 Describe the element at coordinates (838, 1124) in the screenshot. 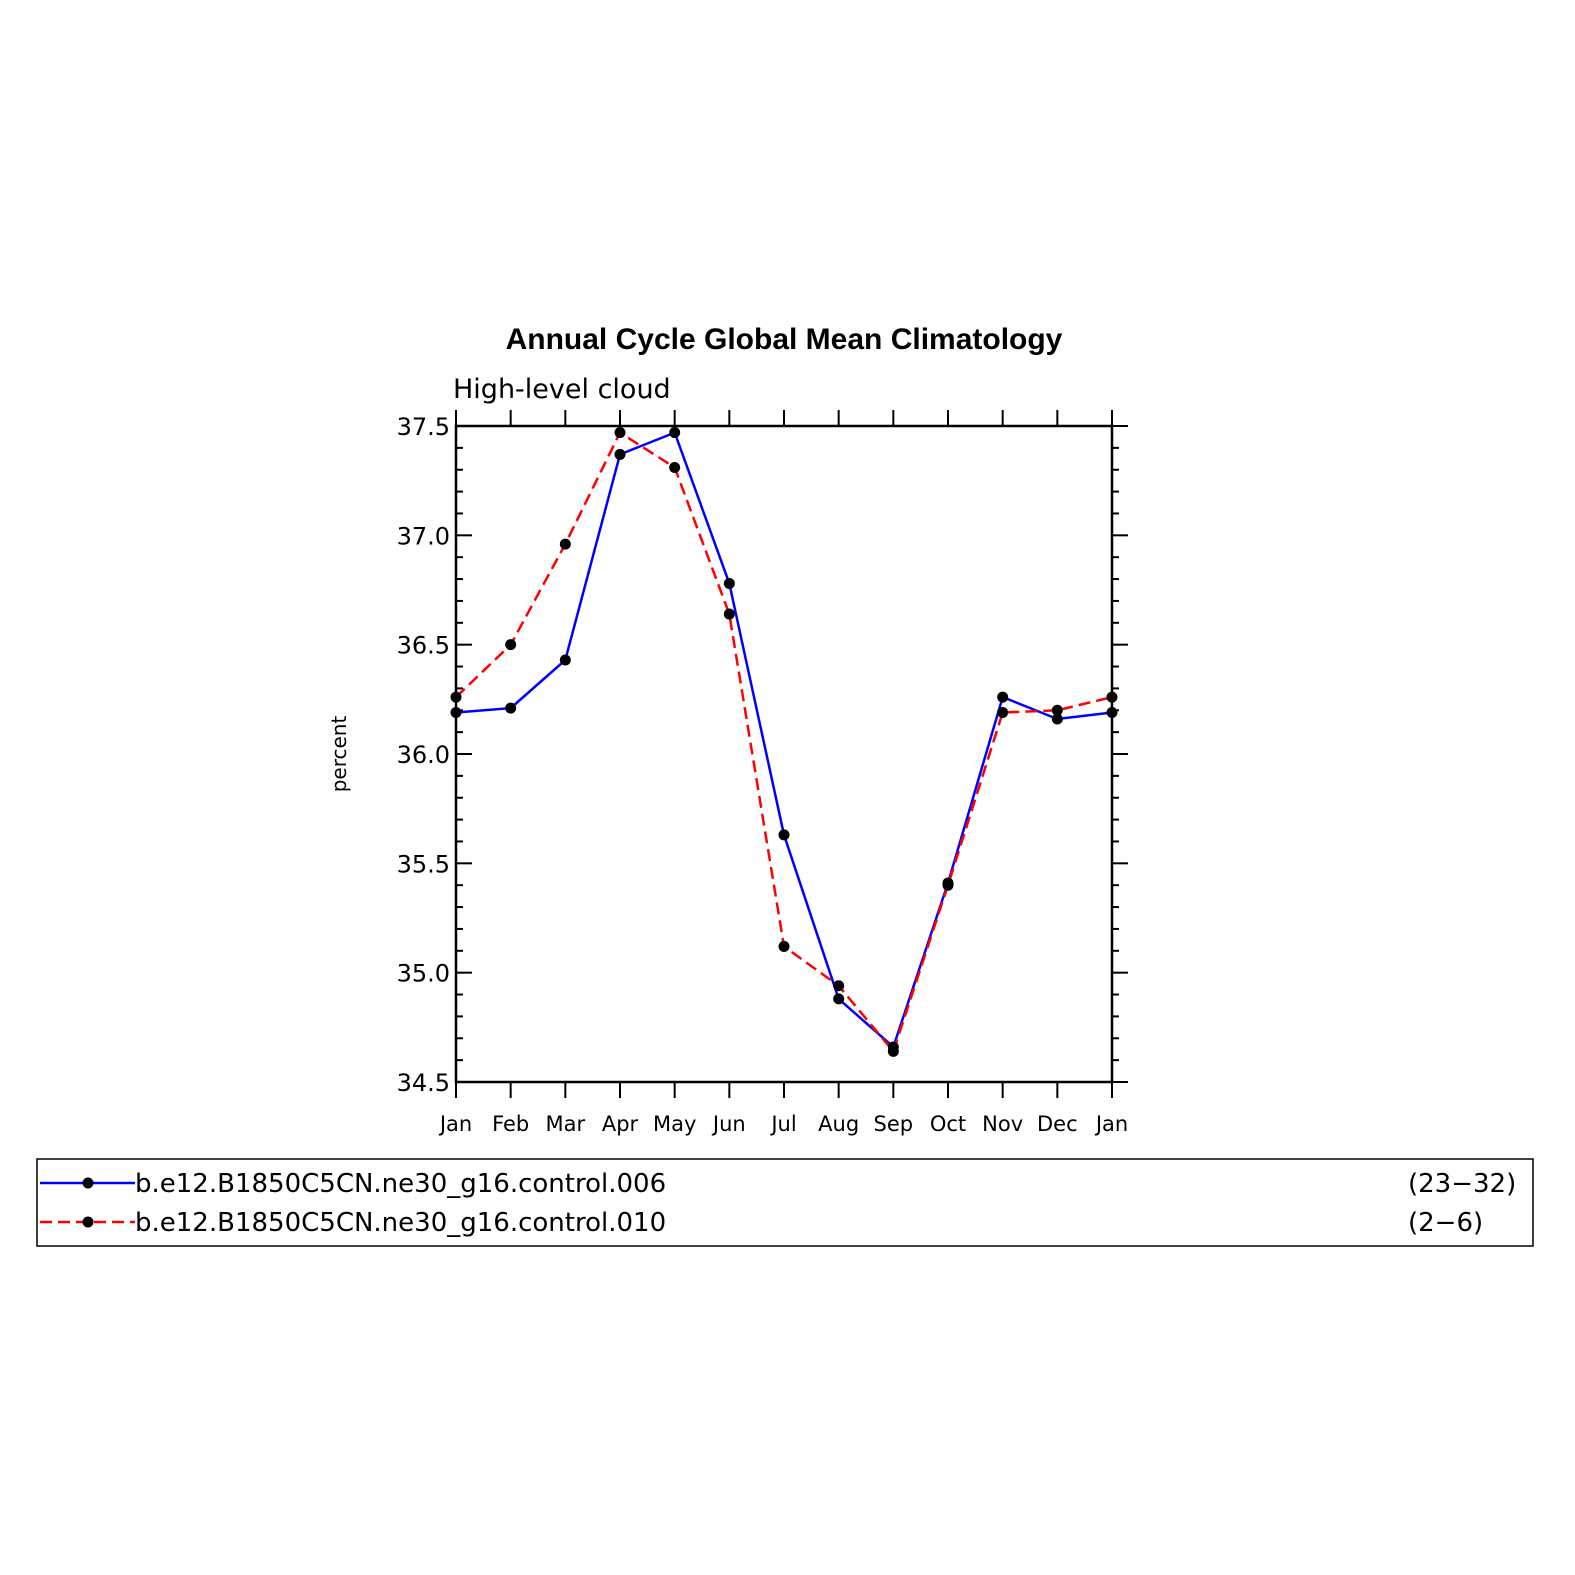

I see `x-tick-label: Aug` at that location.